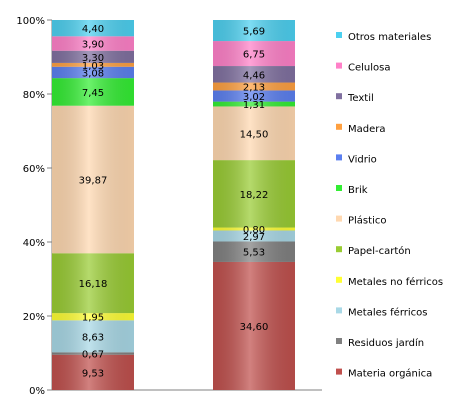  What do you see at coordinates (360, 98) in the screenshot?
I see `legend-label: Textil` at bounding box center [360, 98].